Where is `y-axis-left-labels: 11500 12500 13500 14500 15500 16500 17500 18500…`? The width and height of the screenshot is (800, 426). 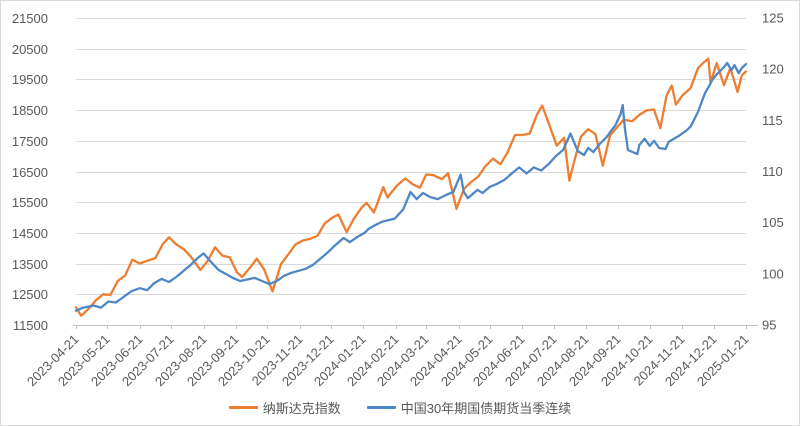 y-axis-left-labels: 11500 12500 13500 14500 15500 16500 17500 18500… is located at coordinates (30, 172).